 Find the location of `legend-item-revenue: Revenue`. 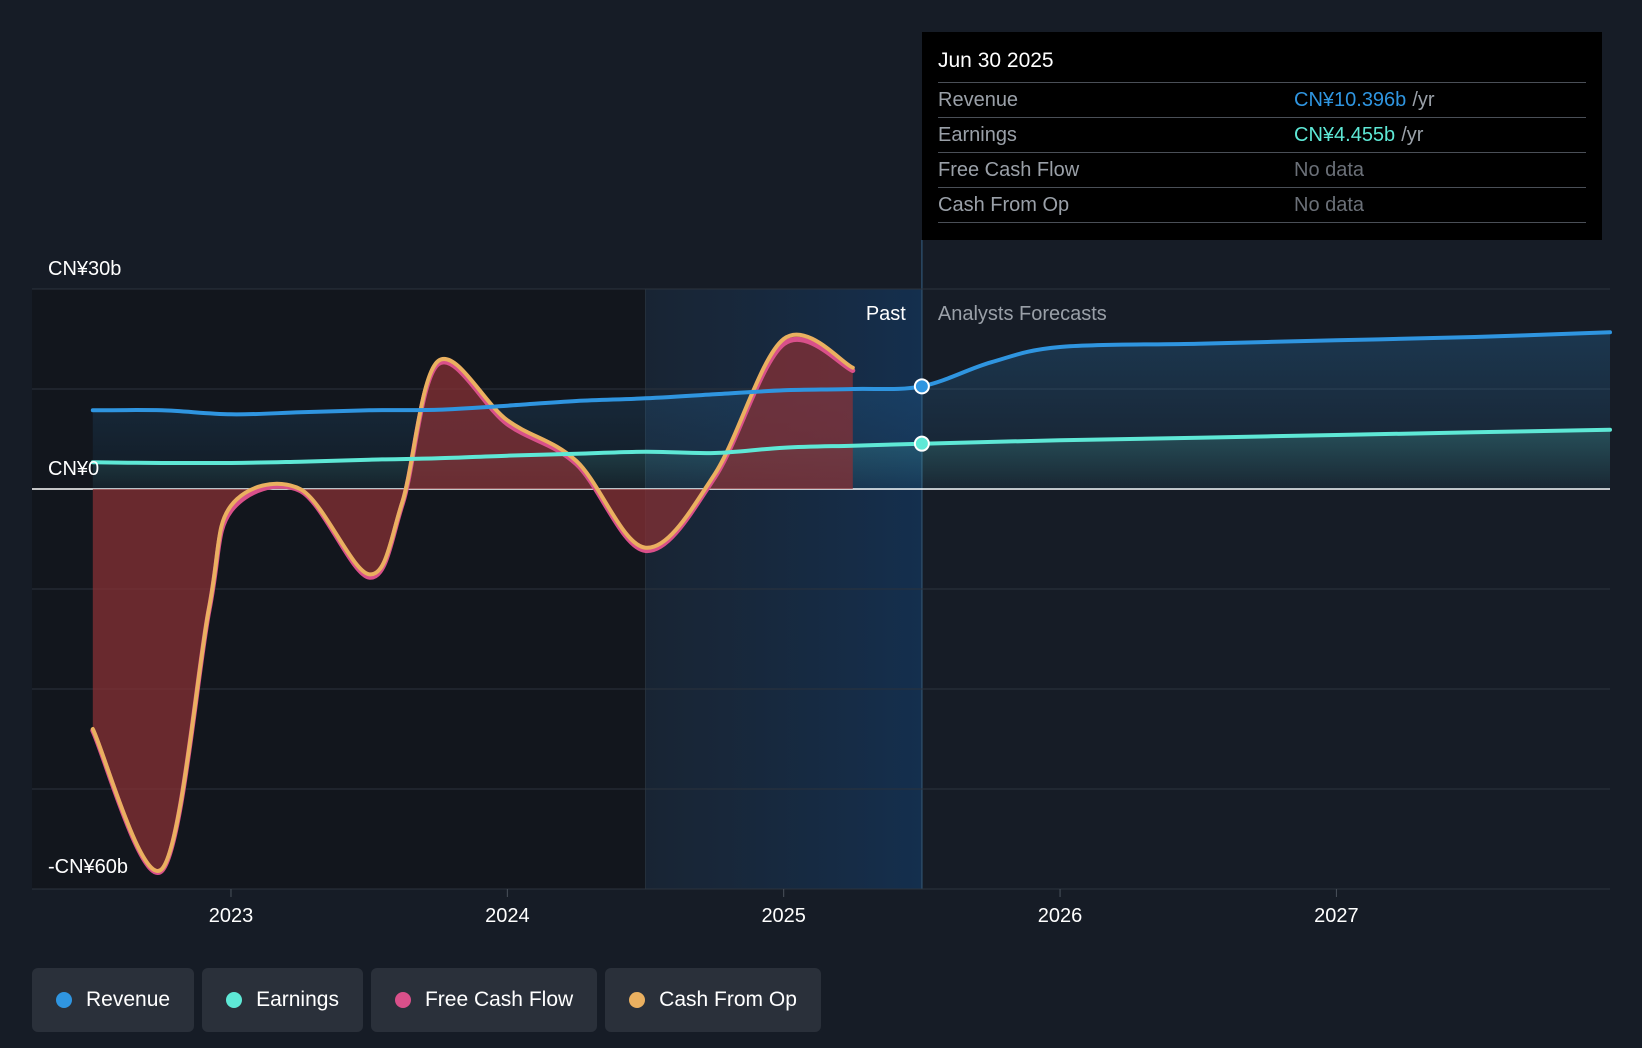

legend-item-revenue: Revenue is located at coordinates (113, 1000).